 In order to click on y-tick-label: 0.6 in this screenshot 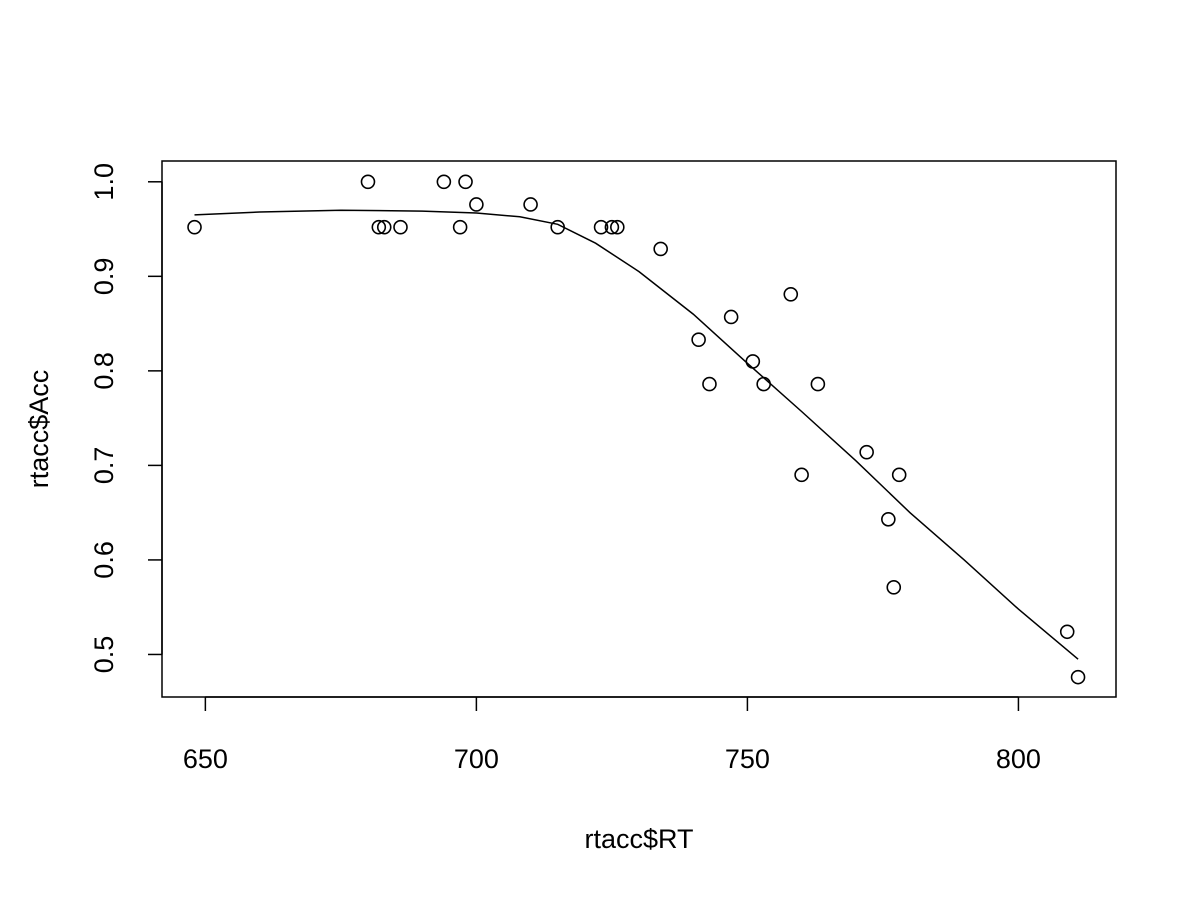, I will do `click(104, 560)`.